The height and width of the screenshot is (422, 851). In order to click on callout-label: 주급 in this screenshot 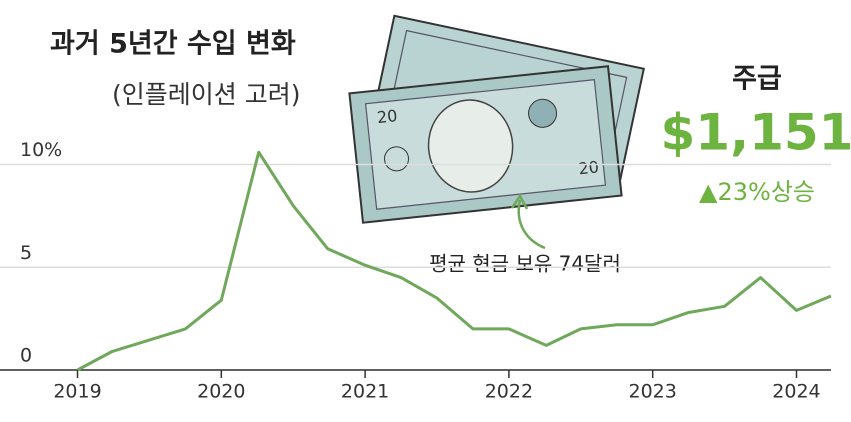, I will do `click(757, 79)`.